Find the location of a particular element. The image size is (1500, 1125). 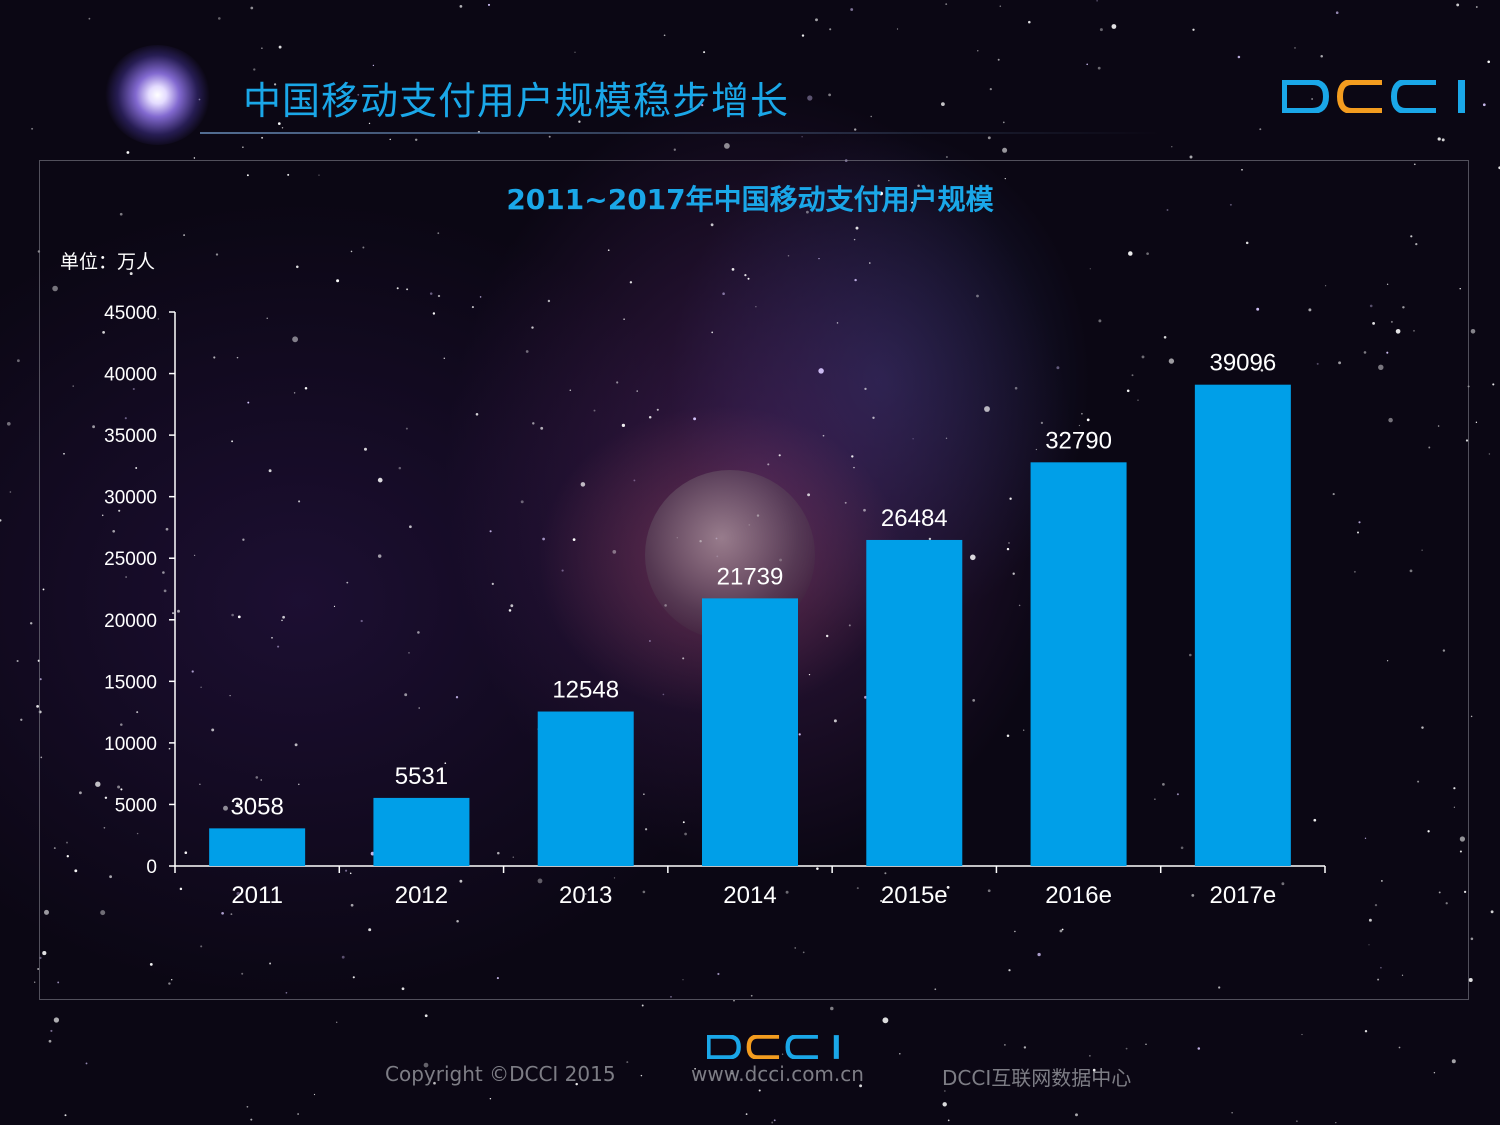

footer-website-link: www.dcci.com.cn is located at coordinates (777, 1074).